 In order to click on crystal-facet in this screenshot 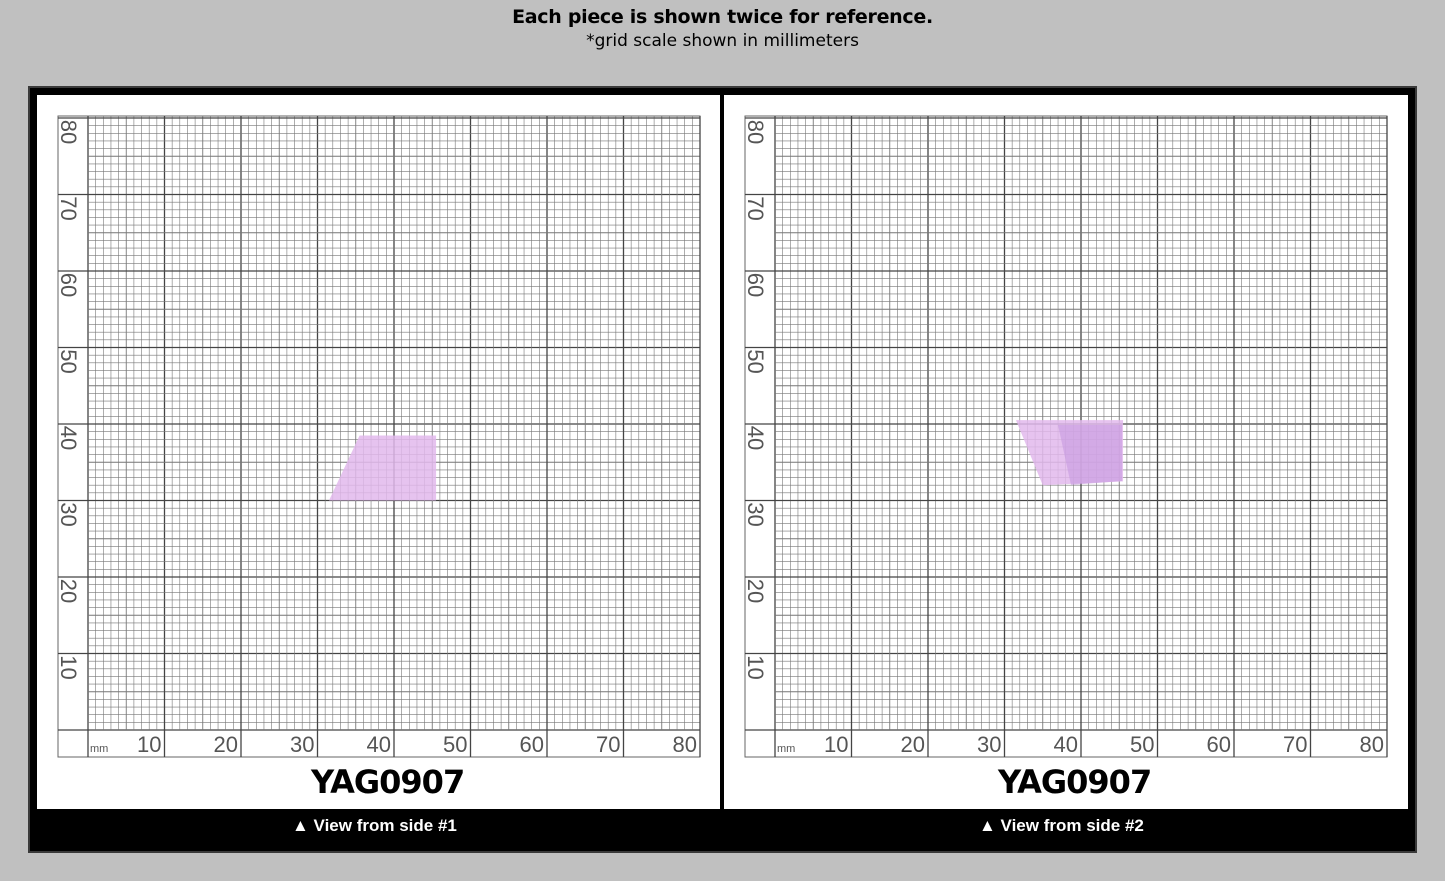, I will do `click(1090, 455)`.